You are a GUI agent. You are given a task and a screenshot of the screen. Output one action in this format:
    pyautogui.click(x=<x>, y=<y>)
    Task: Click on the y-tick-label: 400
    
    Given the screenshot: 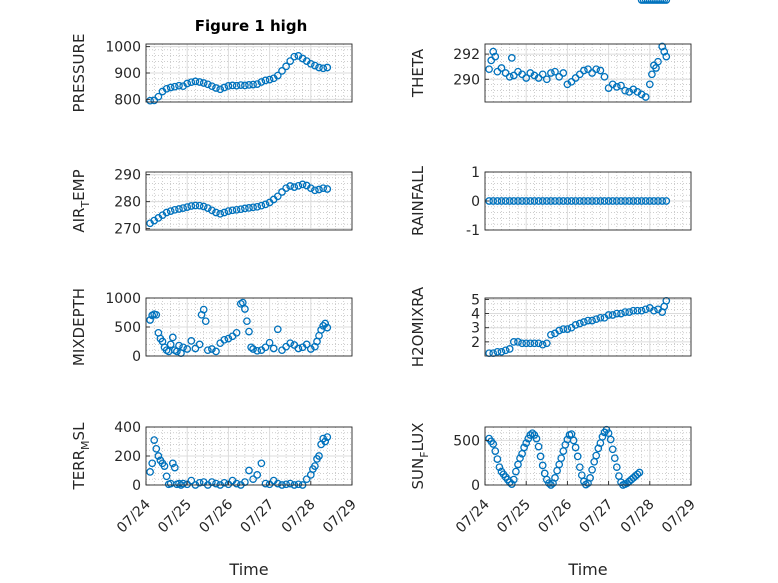 What is the action you would take?
    pyautogui.click(x=127, y=428)
    